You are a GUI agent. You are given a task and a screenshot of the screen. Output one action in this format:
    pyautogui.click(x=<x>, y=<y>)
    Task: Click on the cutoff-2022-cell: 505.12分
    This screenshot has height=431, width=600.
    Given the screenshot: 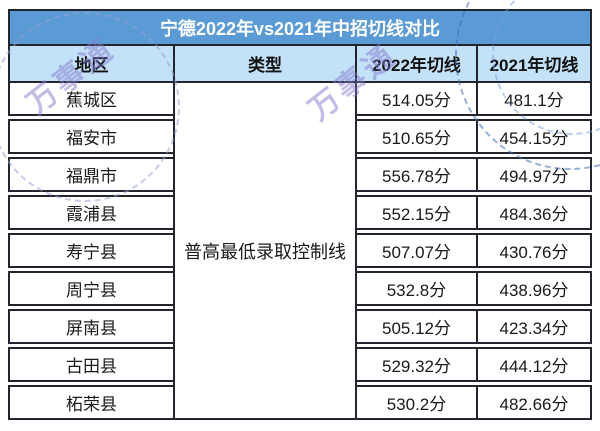 What is the action you would take?
    pyautogui.click(x=416, y=326)
    